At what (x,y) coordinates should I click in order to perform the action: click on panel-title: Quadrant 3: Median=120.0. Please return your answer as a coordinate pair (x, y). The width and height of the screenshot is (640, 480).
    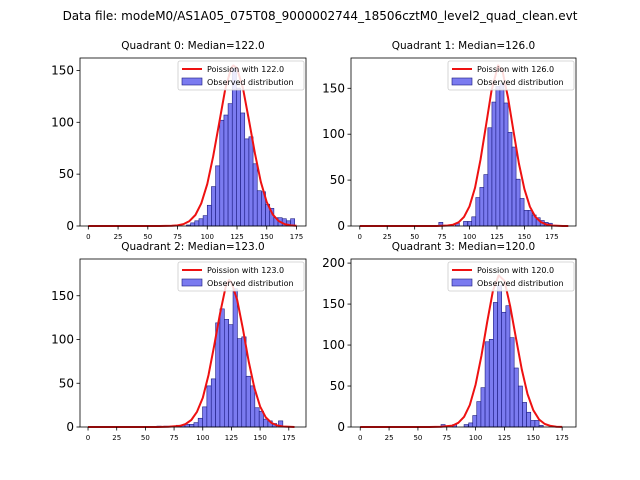
    Looking at the image, I should click on (463, 247).